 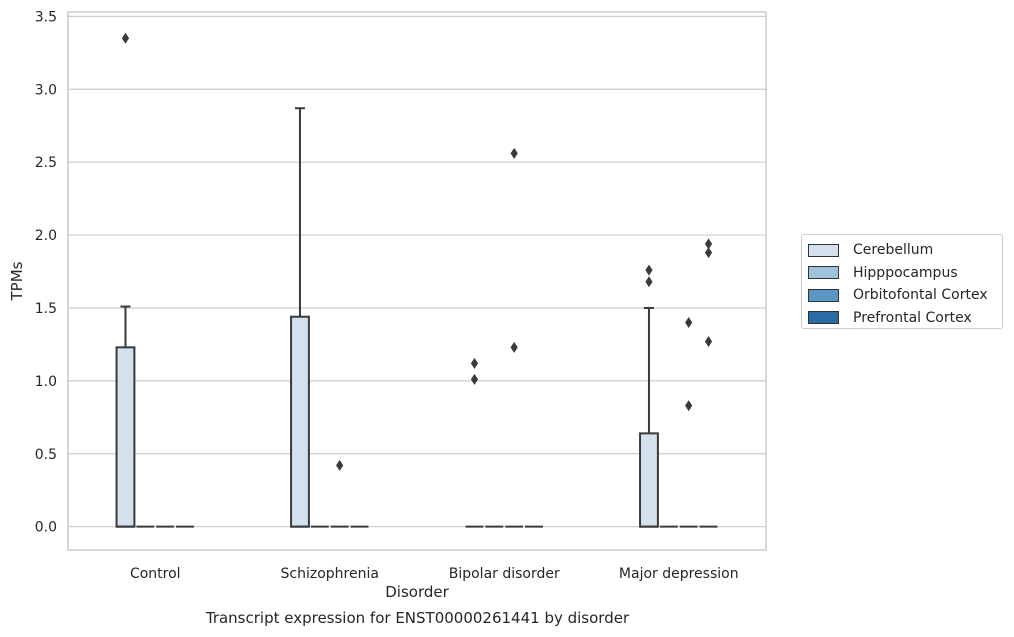 I want to click on x-tick-label: Control, so click(x=155, y=574).